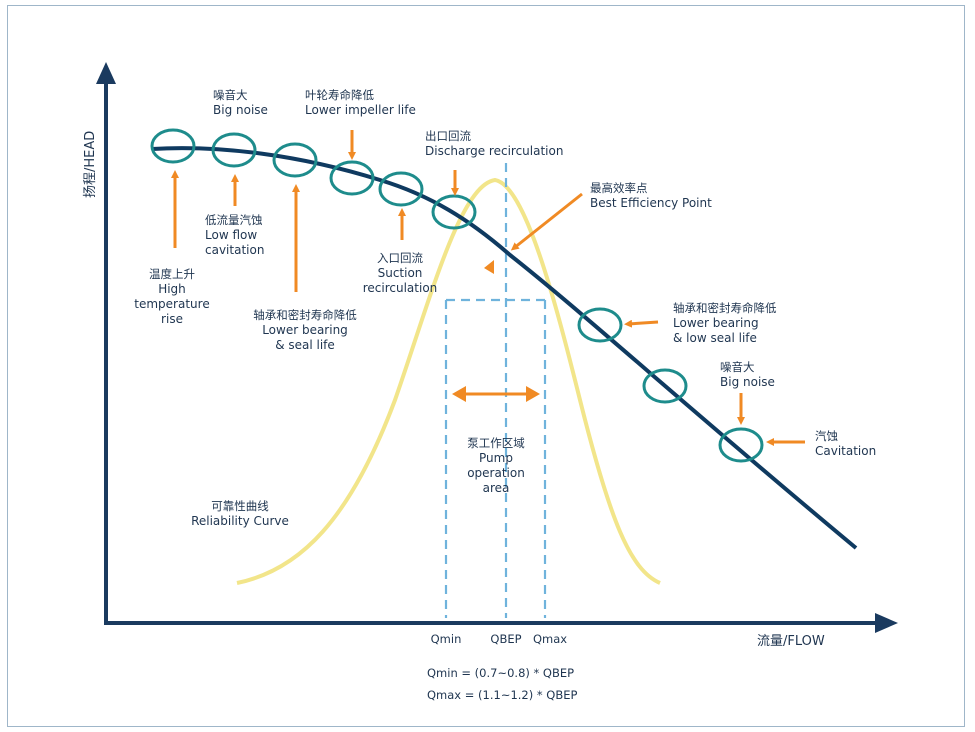 This screenshot has width=975, height=732. What do you see at coordinates (240, 521) in the screenshot?
I see `svg-text: Reliability Curve` at bounding box center [240, 521].